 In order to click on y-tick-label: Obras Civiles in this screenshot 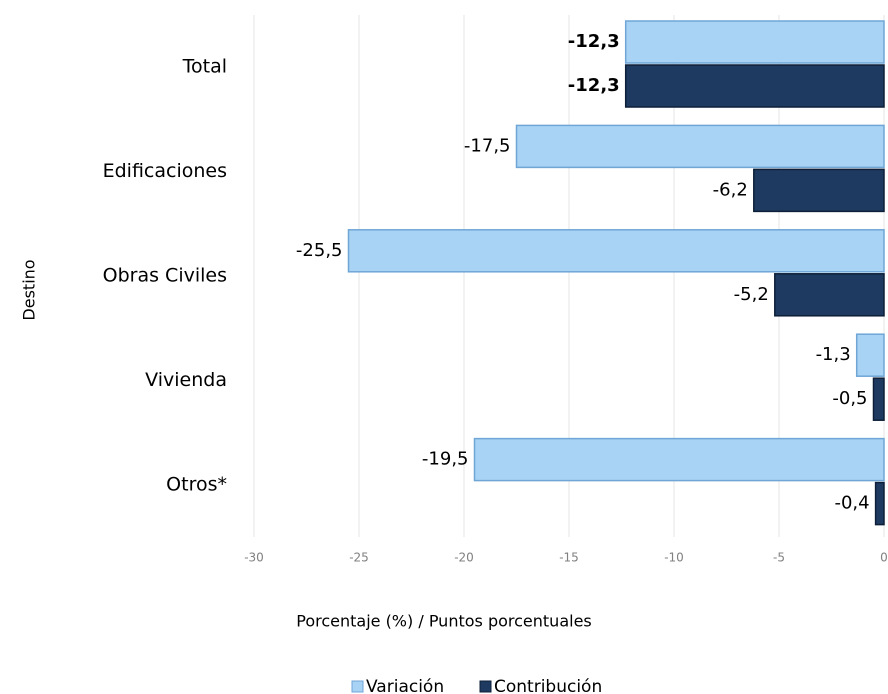, I will do `click(165, 276)`.